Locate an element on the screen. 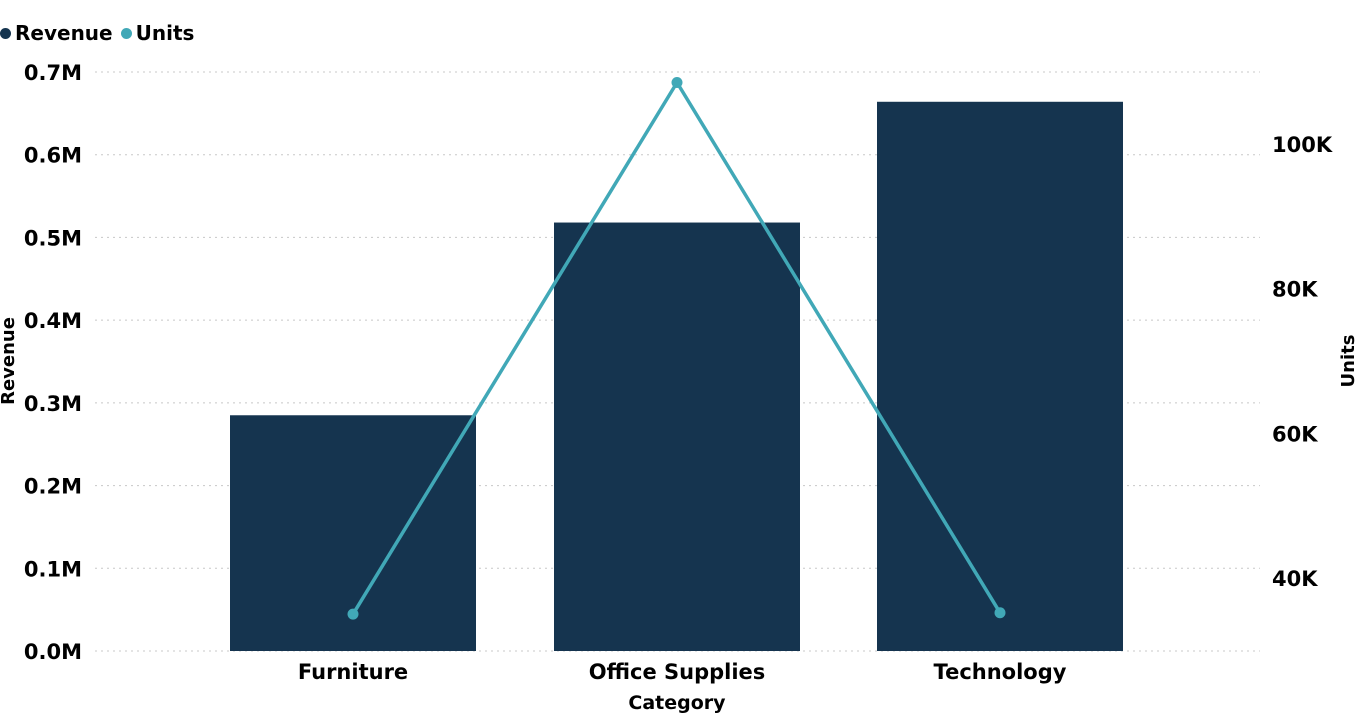 Image resolution: width=1358 pixels, height=716 pixels. y-tick-label: 0.1M is located at coordinates (53, 569).